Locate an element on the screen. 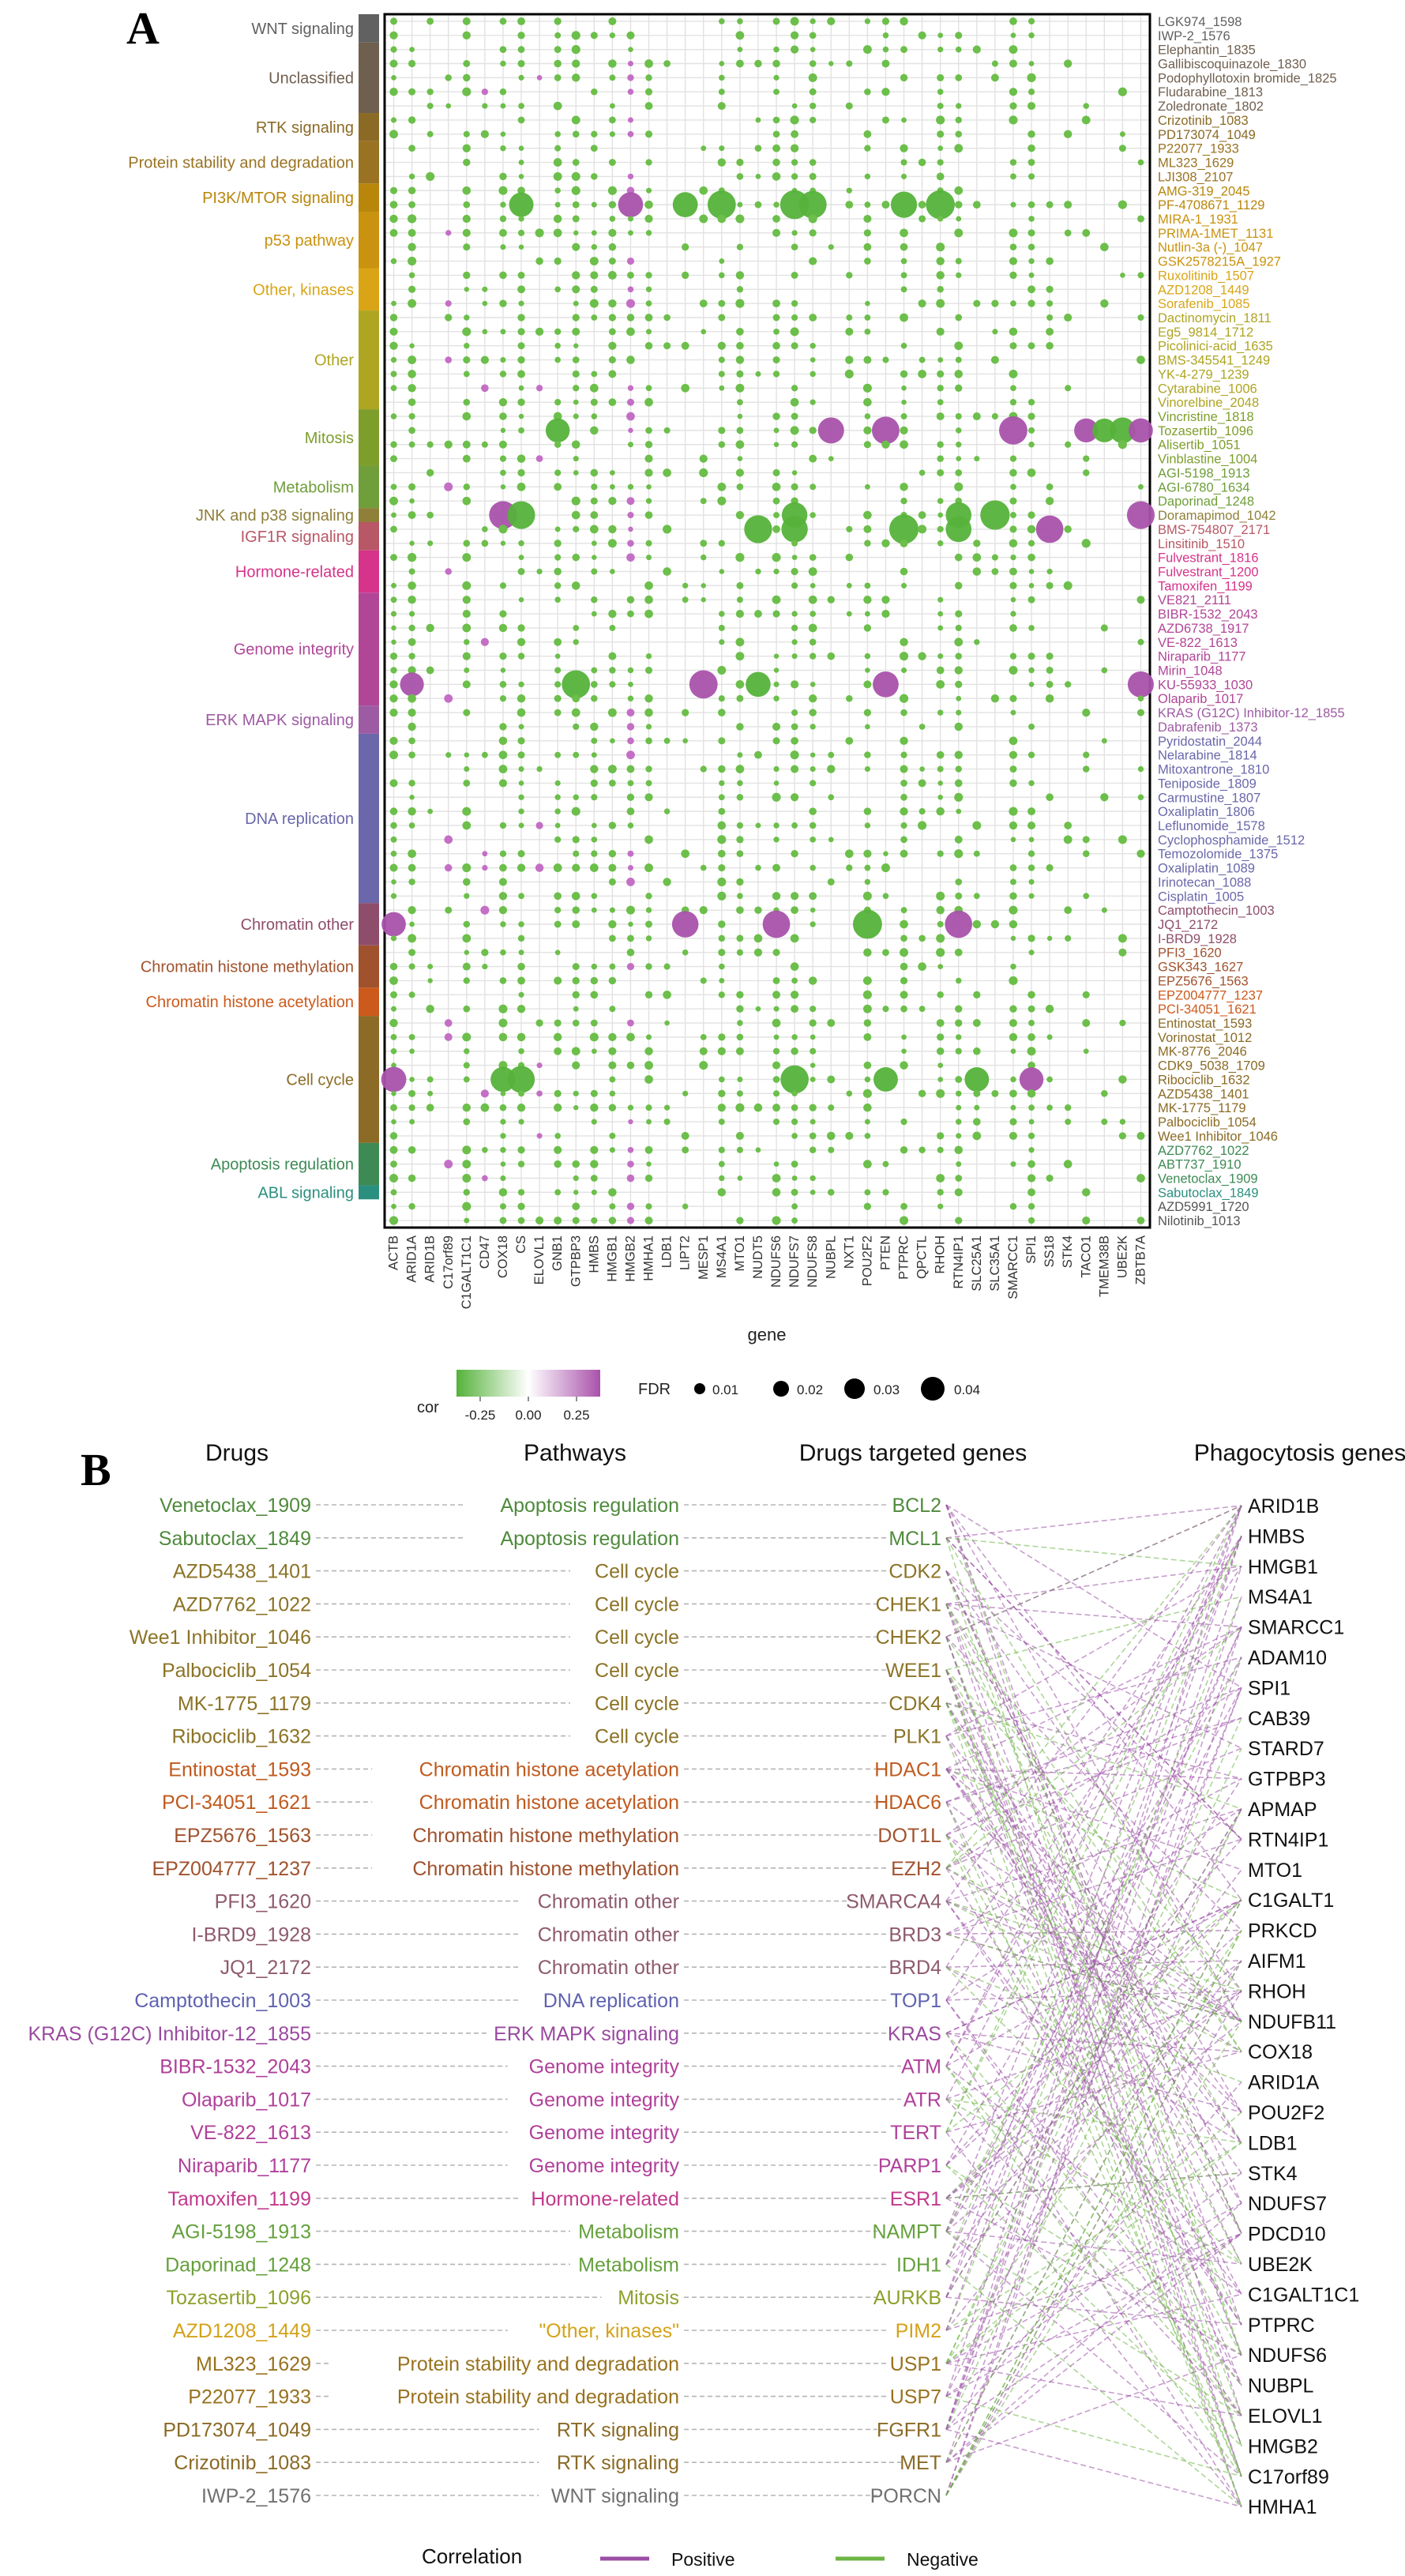 This screenshot has height=2576, width=1405. drug-label: Podophyllotoxin bromide_1825 is located at coordinates (1247, 78).